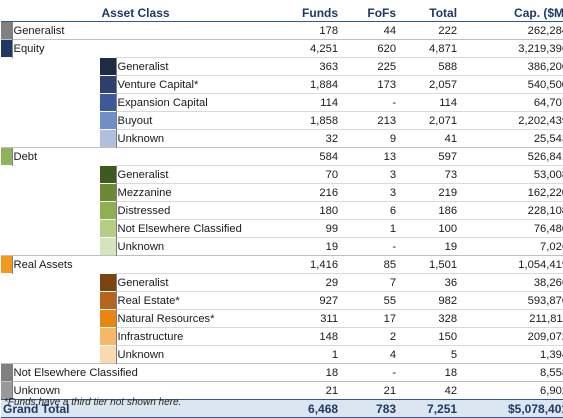  Describe the element at coordinates (307, 192) in the screenshot. I see `funds-value: 216` at that location.